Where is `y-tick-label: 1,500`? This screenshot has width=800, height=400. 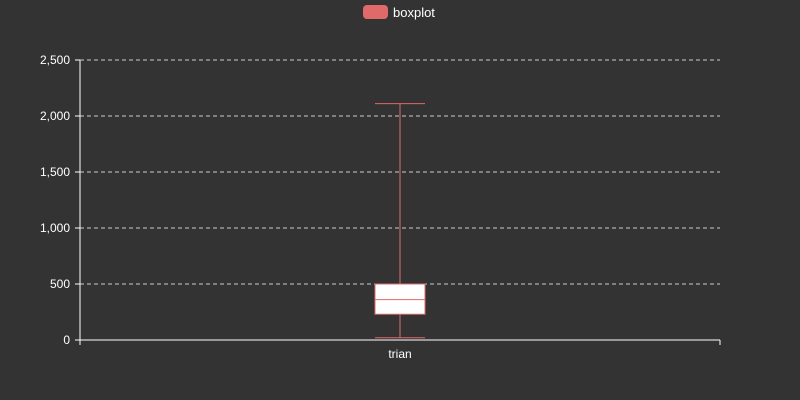 y-tick-label: 1,500 is located at coordinates (55, 172).